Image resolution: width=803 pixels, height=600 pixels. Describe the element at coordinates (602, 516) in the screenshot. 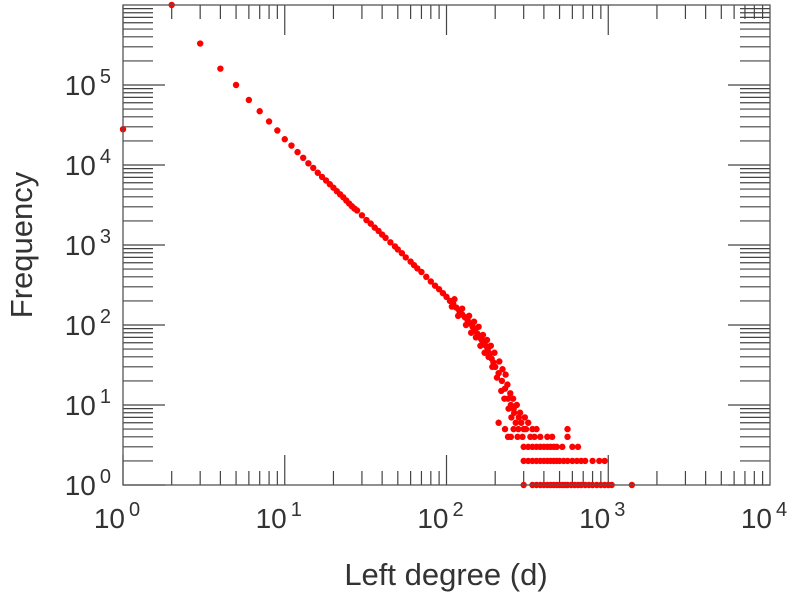

I see `x-tick-label: 10 3` at that location.